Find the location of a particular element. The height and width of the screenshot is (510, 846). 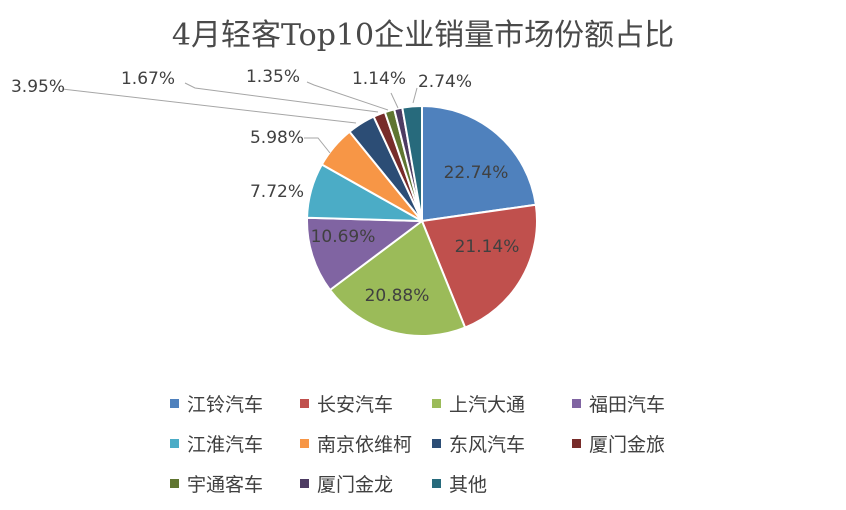

legend-item-2: 长安汽车 is located at coordinates (366, 403).